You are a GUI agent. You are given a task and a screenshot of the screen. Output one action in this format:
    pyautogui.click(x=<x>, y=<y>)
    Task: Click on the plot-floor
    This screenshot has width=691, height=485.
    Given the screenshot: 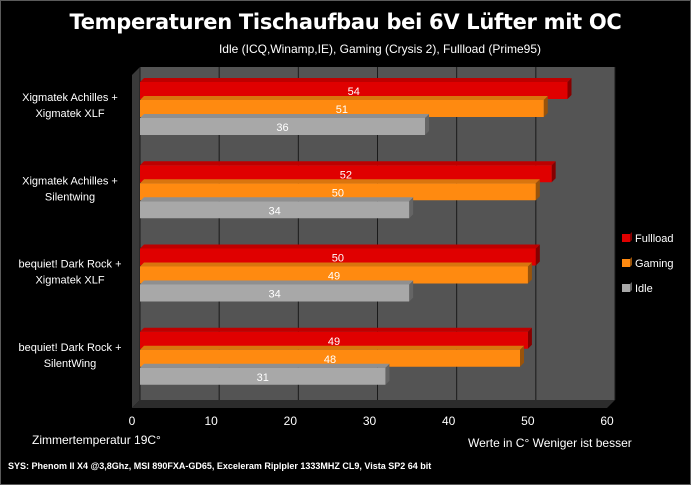 What is the action you would take?
    pyautogui.click(x=373, y=404)
    